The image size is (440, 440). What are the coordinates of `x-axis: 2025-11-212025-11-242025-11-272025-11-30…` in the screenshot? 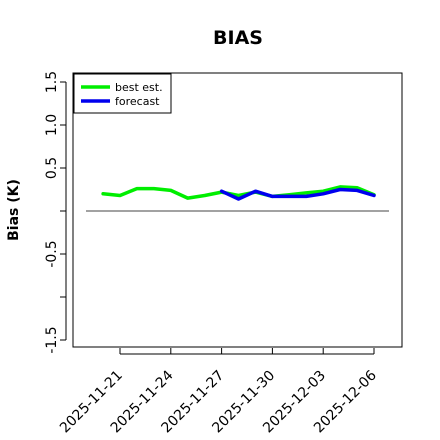 It's located at (218, 392).